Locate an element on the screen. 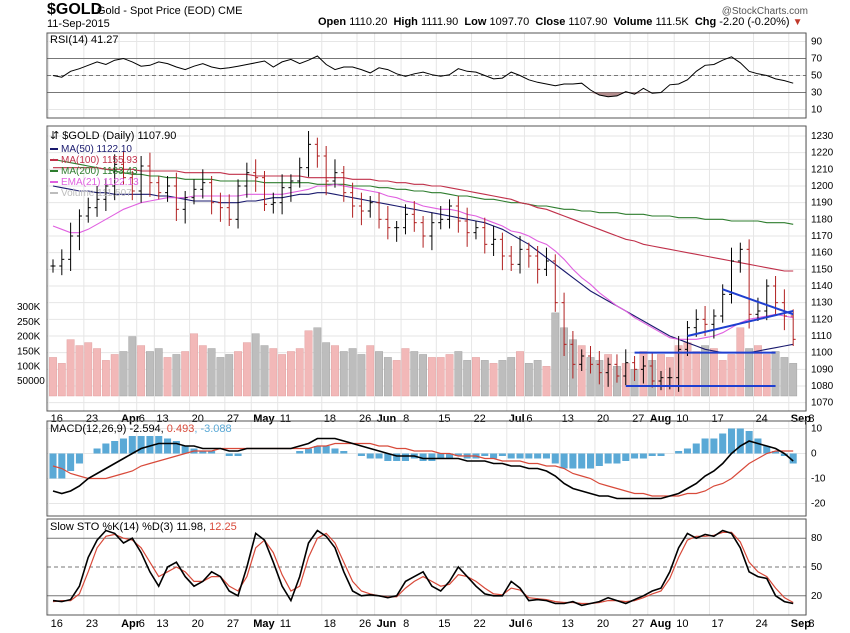  exchange: CME is located at coordinates (230, 11).